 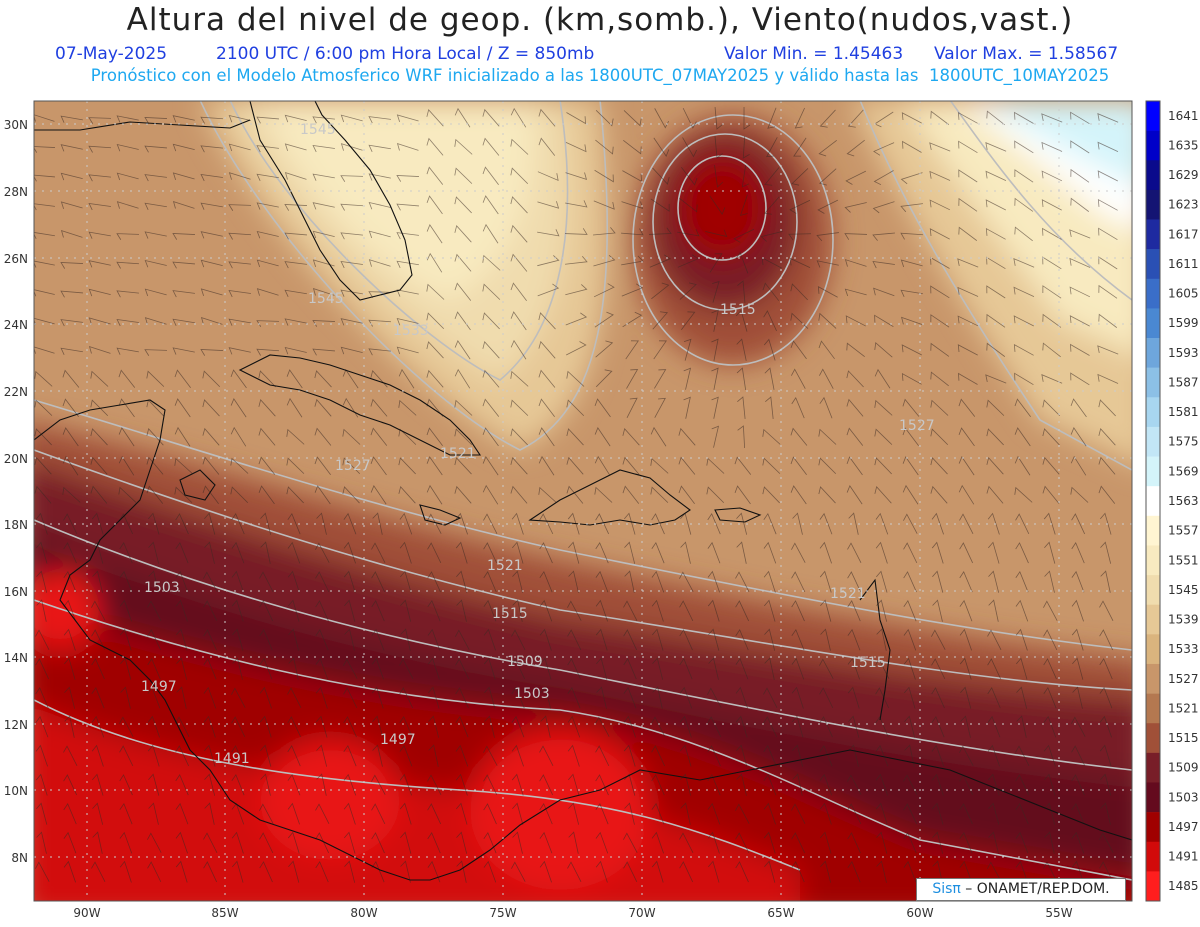 I want to click on colorbar-label: 1545, so click(x=1183, y=590).